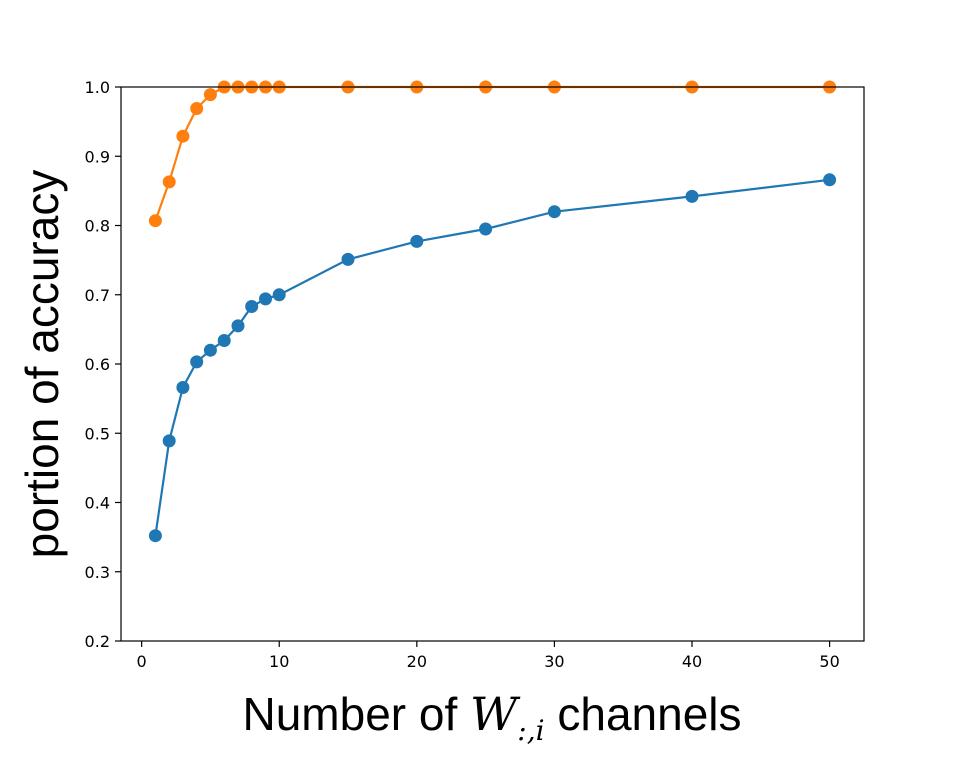 This screenshot has width=960, height=774. I want to click on y-axis-title: portion of accuracy, so click(42, 364).